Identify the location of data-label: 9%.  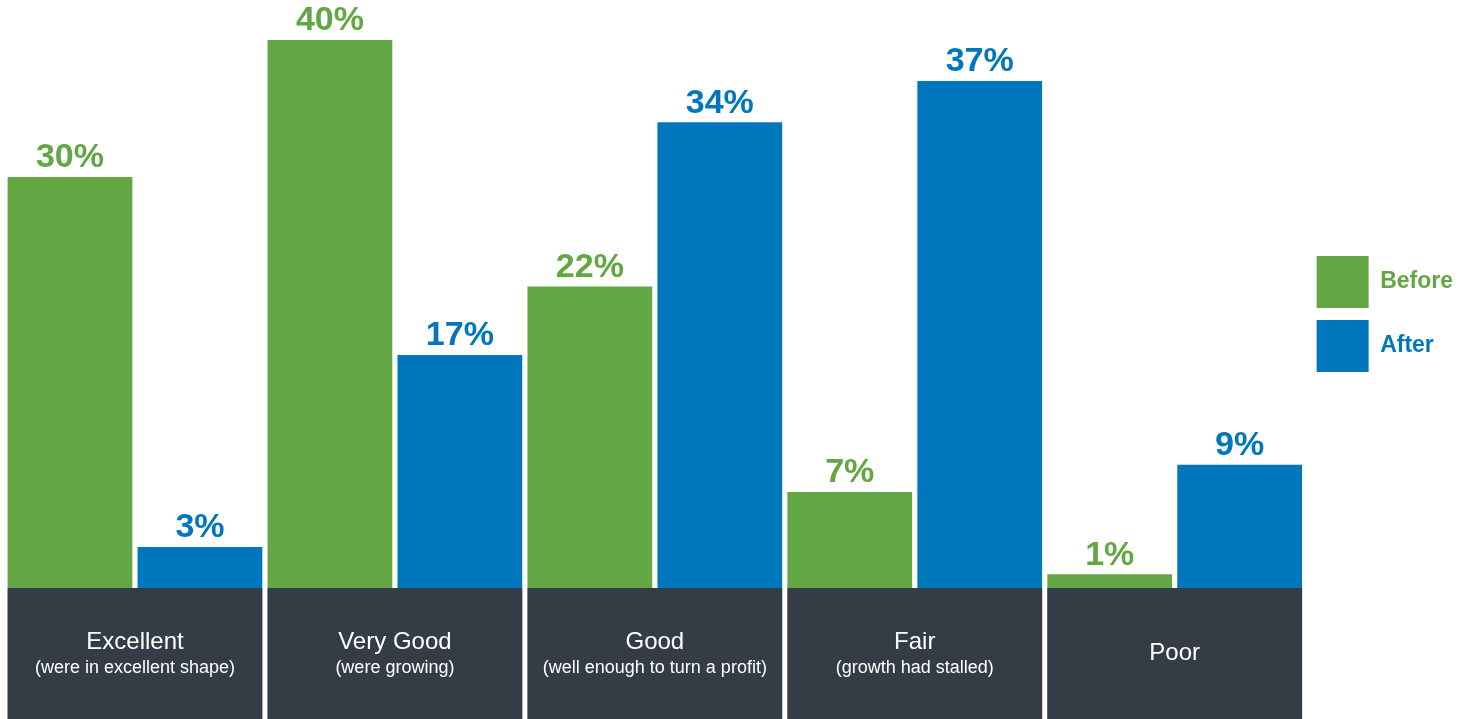
(1240, 443).